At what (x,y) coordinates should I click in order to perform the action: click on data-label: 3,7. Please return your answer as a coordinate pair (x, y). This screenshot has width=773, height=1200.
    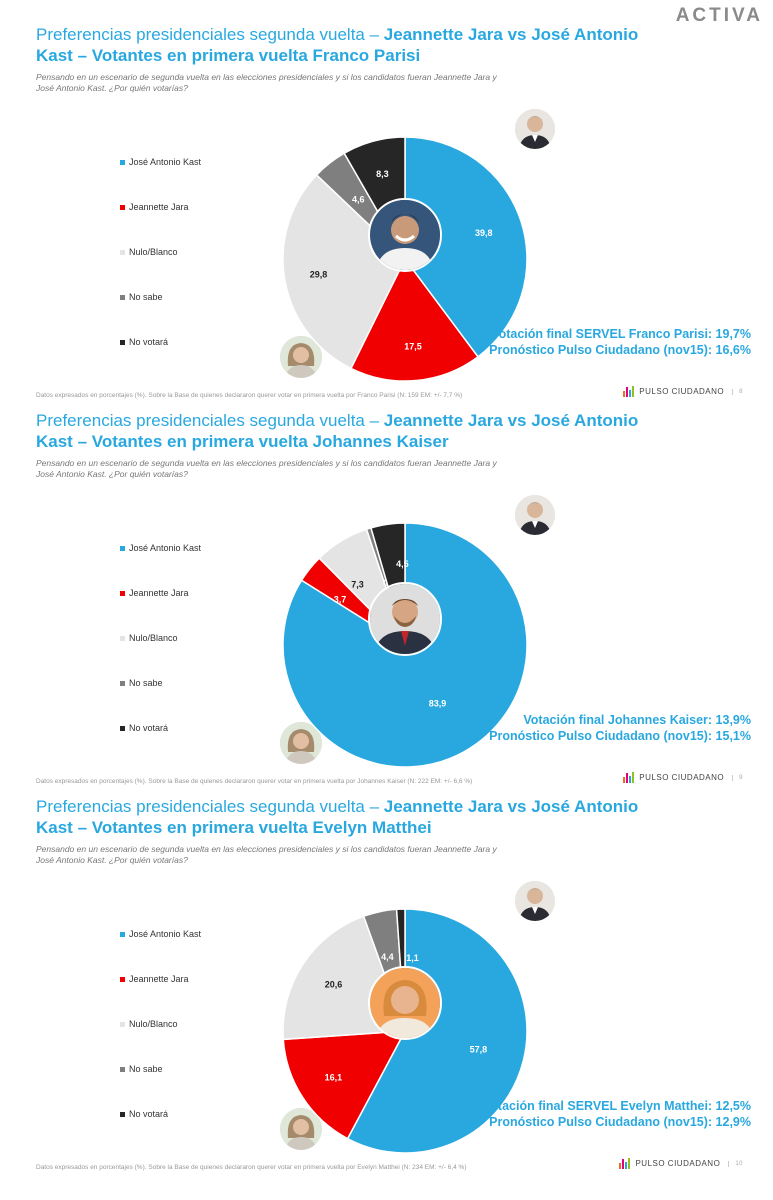
    Looking at the image, I should click on (340, 600).